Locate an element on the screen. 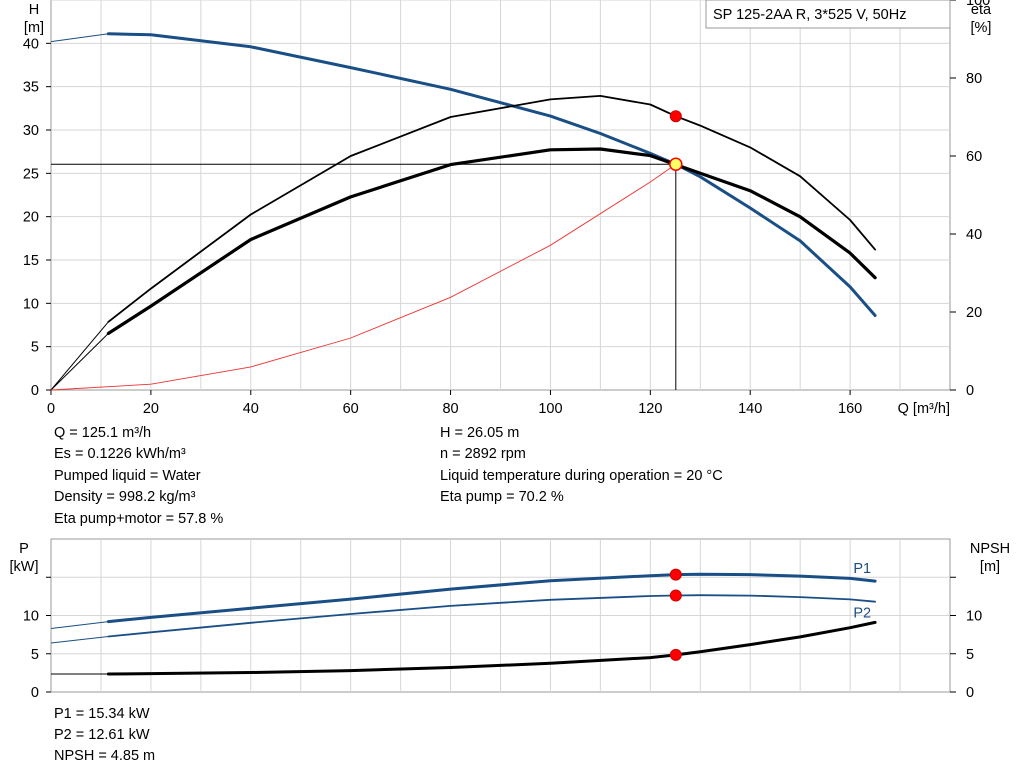 The image size is (1024, 781). pump-curves-xtick-label: 60 is located at coordinates (351, 409).